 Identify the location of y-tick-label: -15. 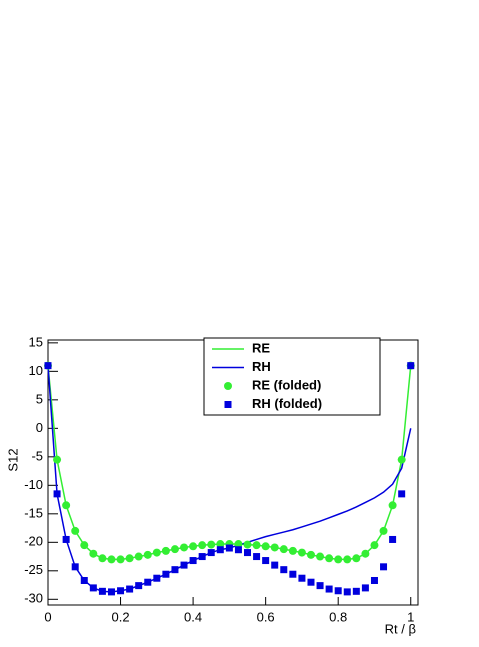
(33, 512).